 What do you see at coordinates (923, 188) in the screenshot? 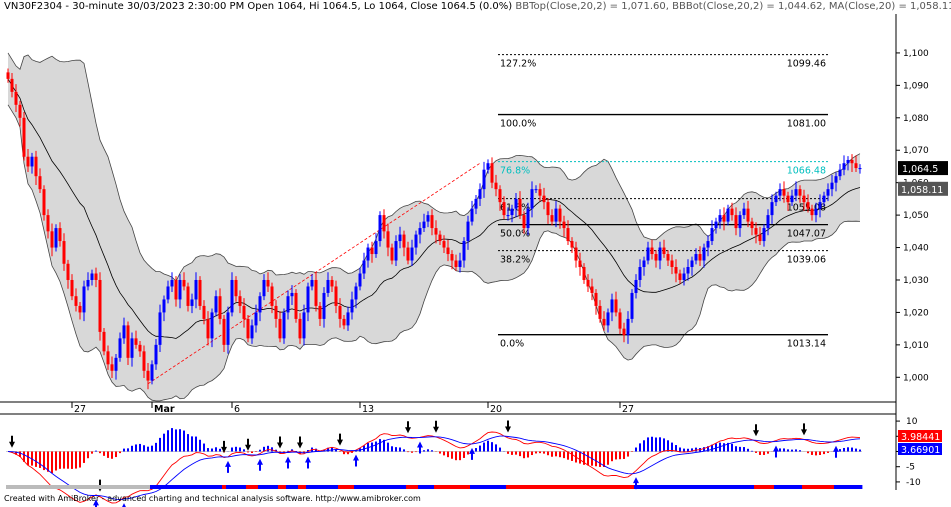
I see `ma-price-tag` at bounding box center [923, 188].